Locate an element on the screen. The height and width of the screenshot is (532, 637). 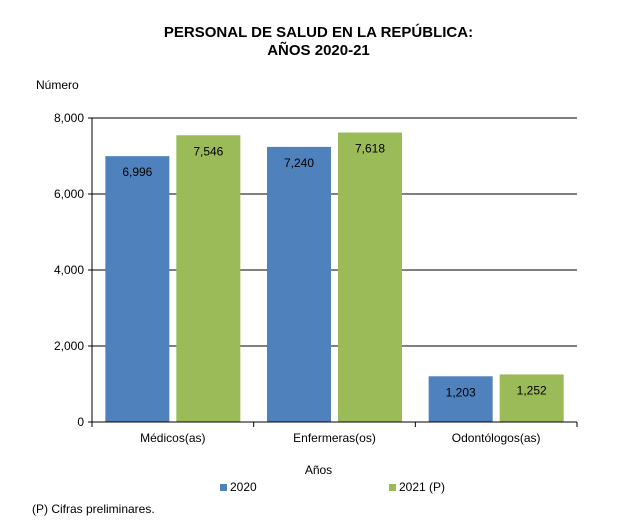
legend-item-2021: 2021 (P) is located at coordinates (417, 487).